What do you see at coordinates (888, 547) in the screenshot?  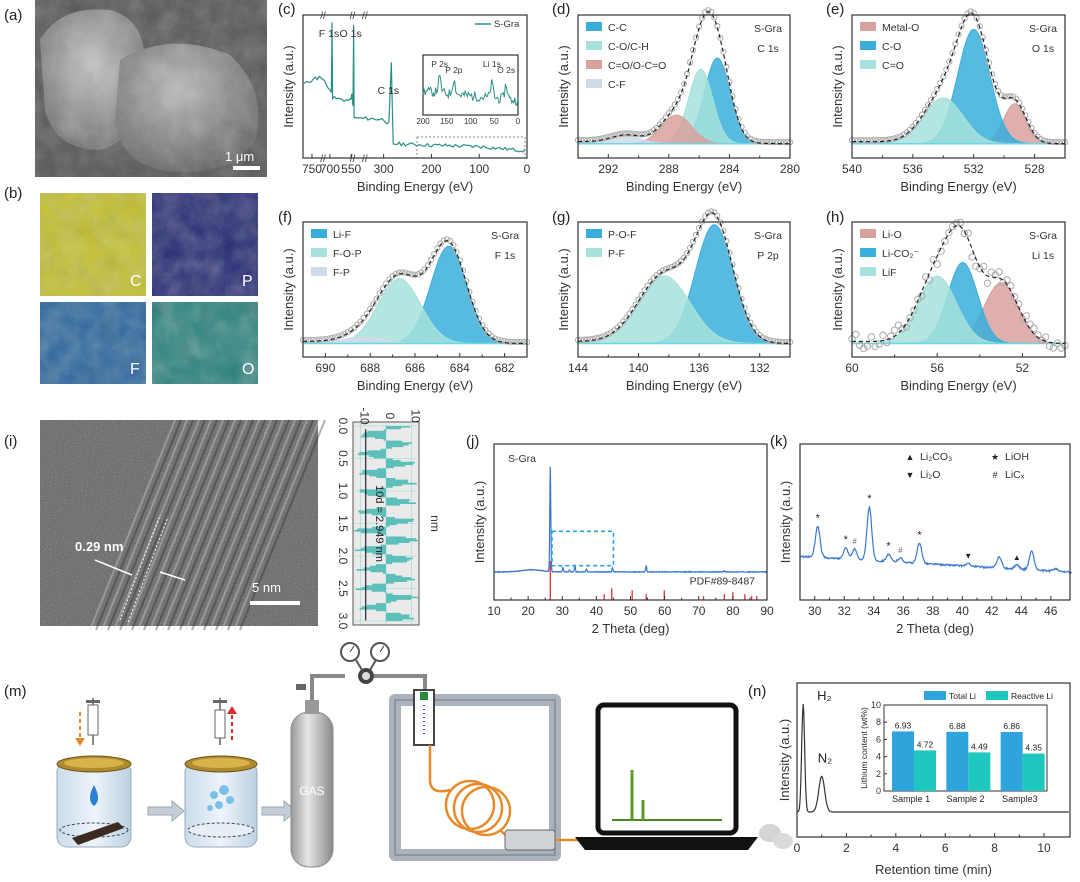 I see `phase-marker: *` at bounding box center [888, 547].